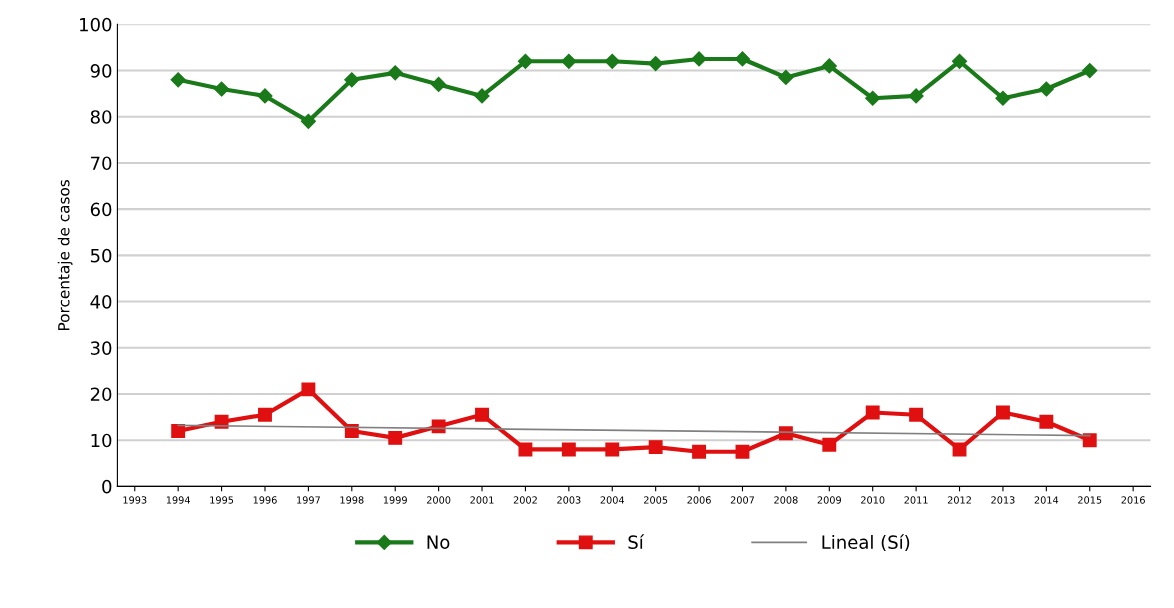 This screenshot has width=1174, height=608. What do you see at coordinates (101, 70) in the screenshot?
I see `y-tick-label: 90` at bounding box center [101, 70].